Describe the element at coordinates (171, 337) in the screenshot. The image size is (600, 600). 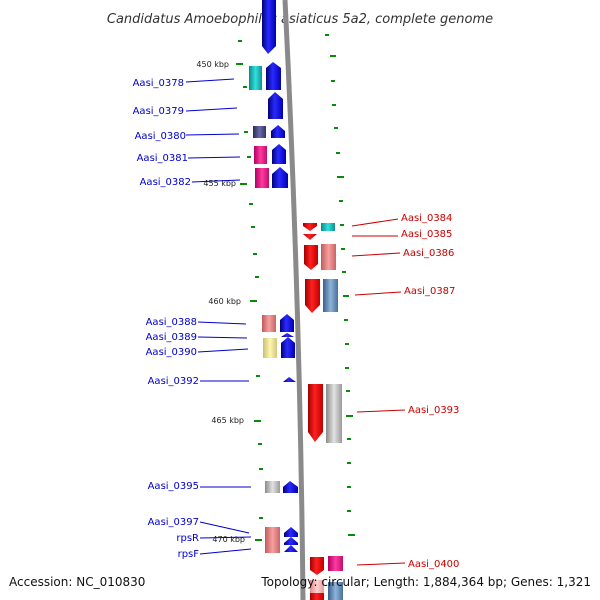
I see `gene-label-Aasi_0389: Aasi_0389` at that location.